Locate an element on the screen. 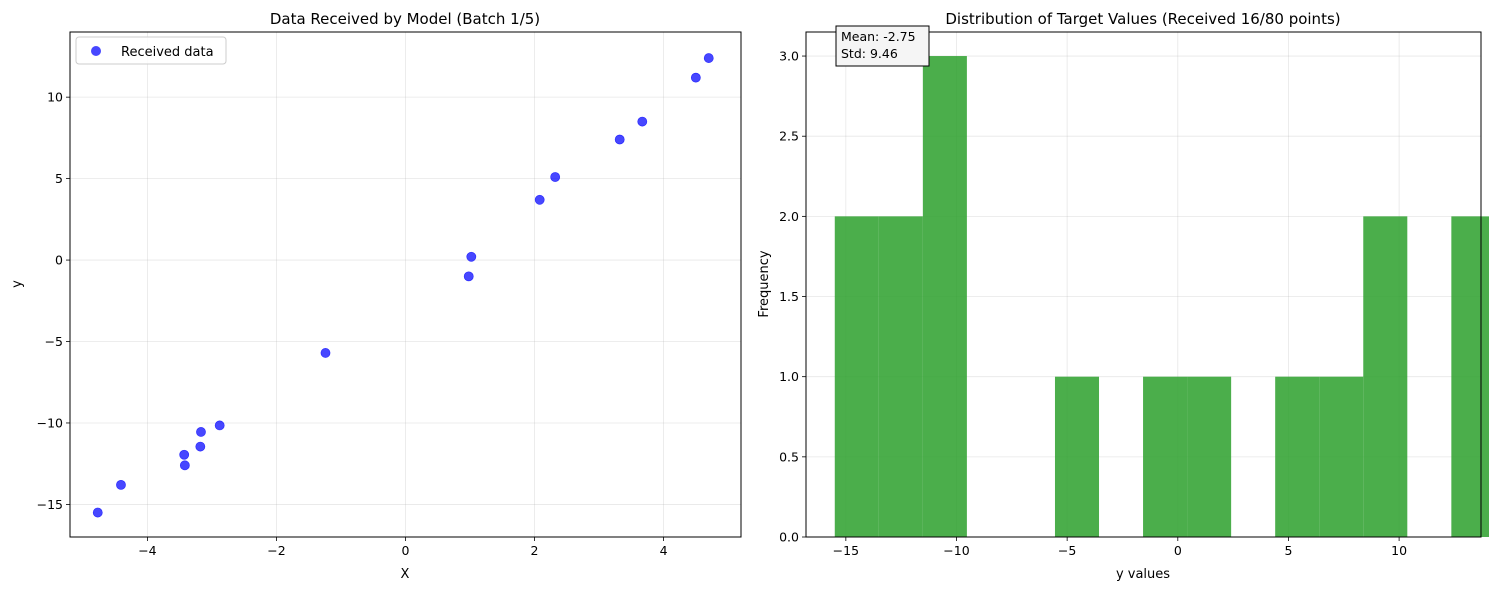 This screenshot has width=1489, height=589. legend-marker is located at coordinates (96, 51).